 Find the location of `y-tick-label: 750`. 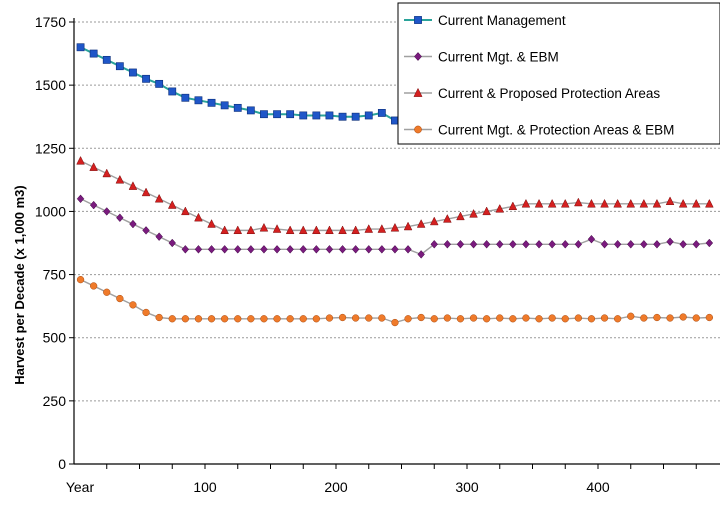

y-tick-label: 750 is located at coordinates (55, 275).